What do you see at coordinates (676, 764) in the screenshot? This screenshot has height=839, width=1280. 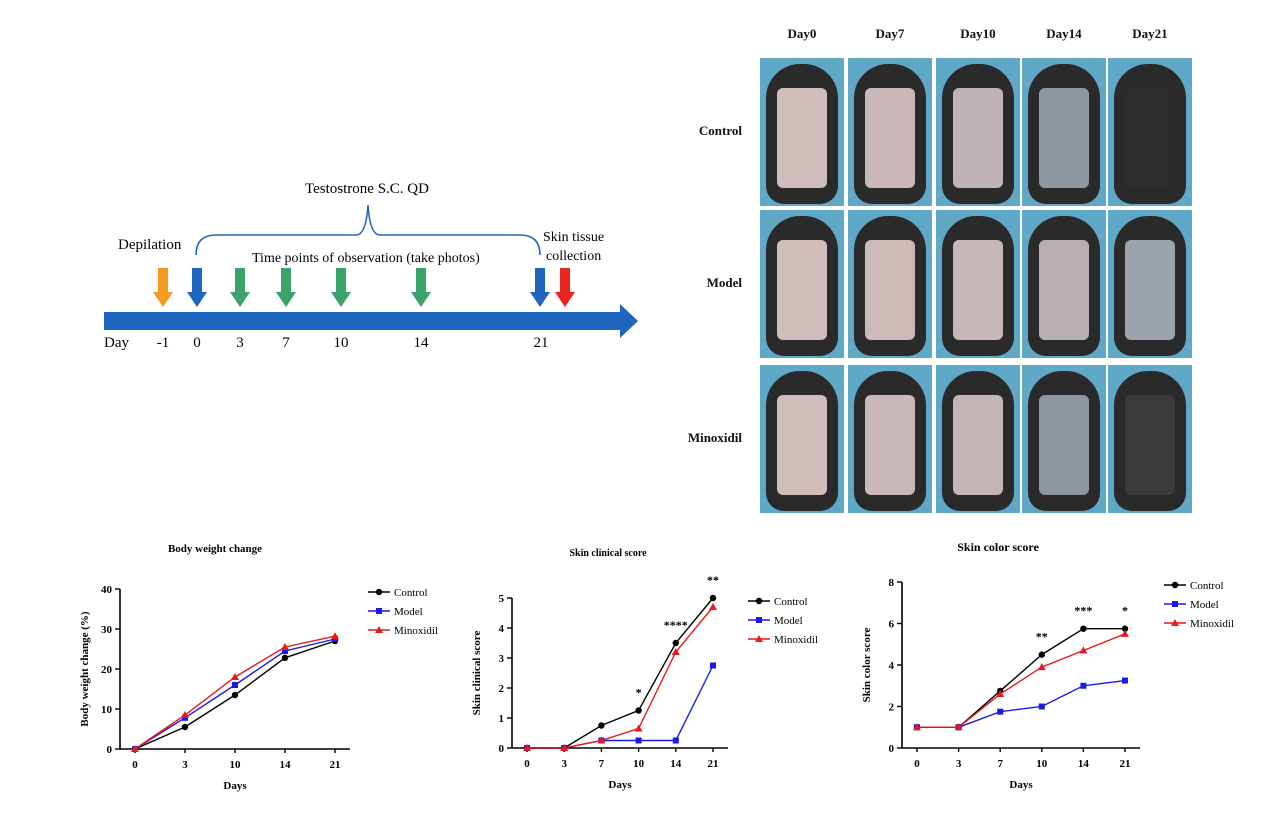 I see `x-tick-label: 14` at bounding box center [676, 764].